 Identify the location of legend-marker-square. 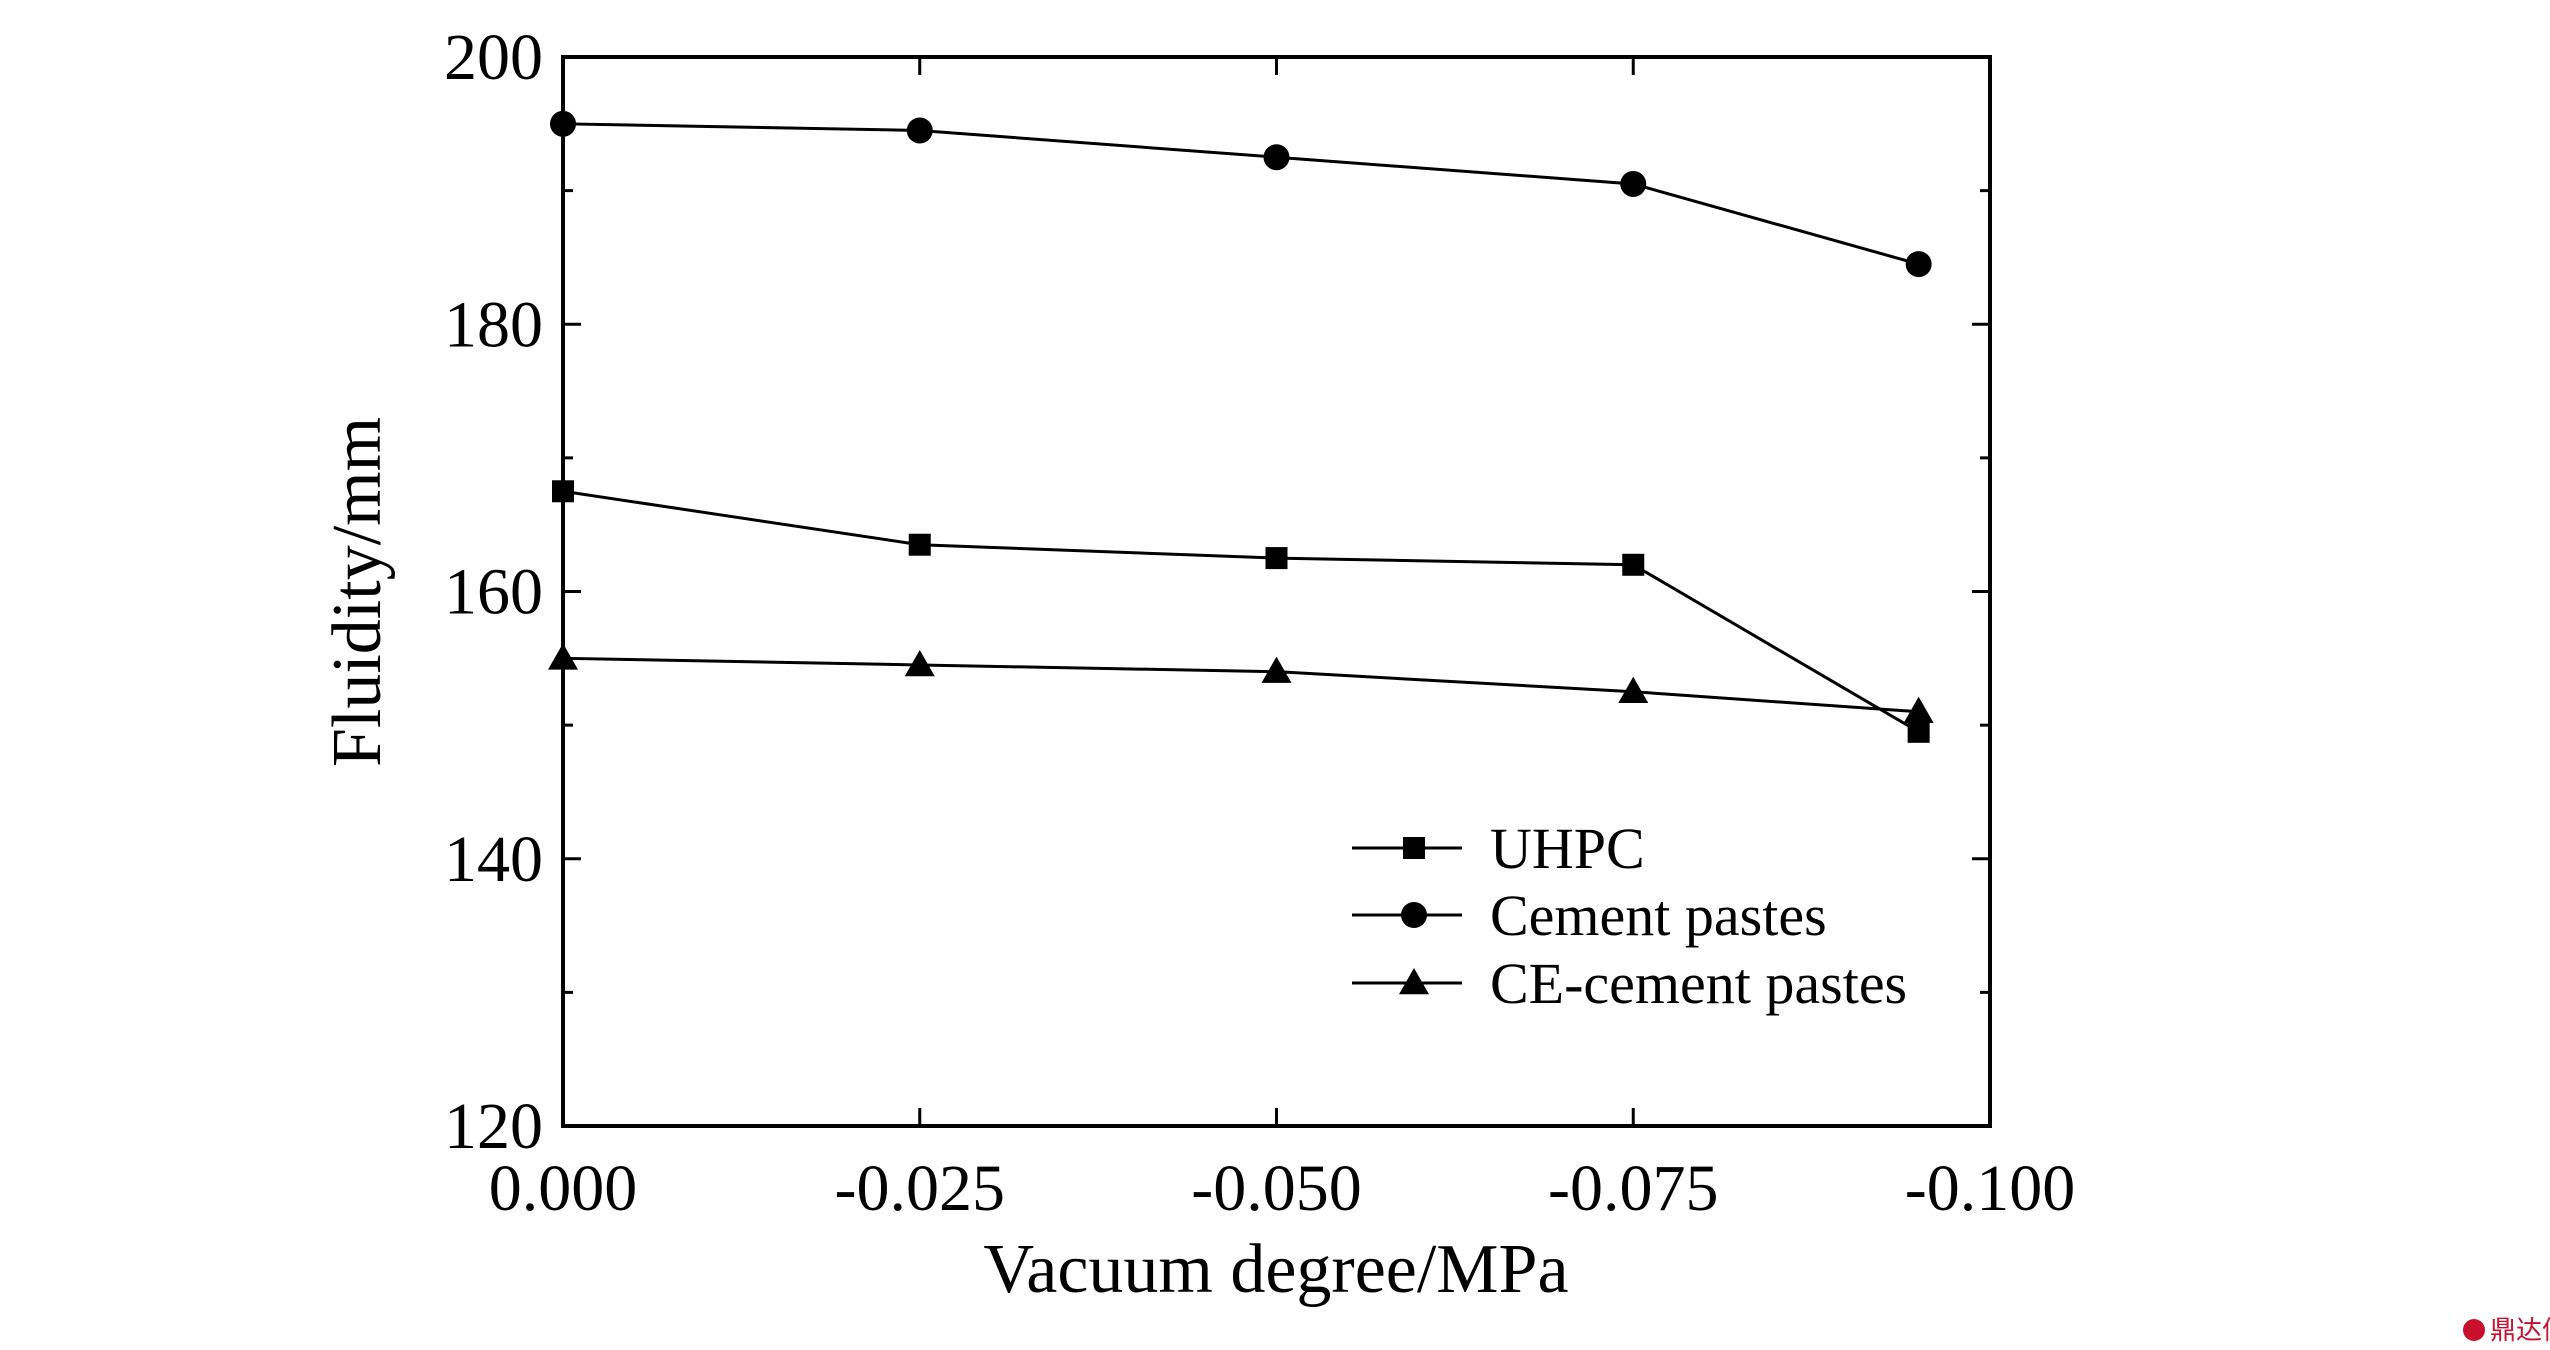
(1414, 848).